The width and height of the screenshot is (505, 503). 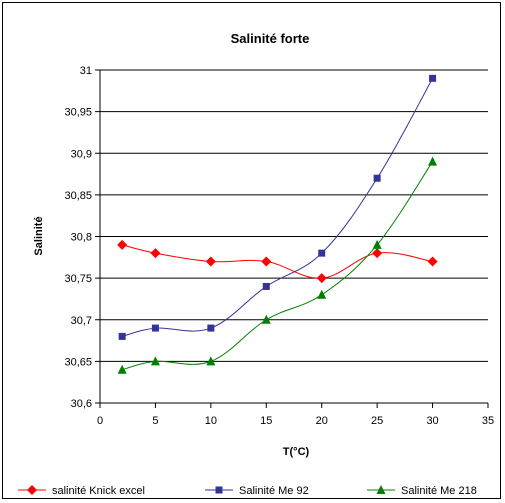 What do you see at coordinates (78, 113) in the screenshot?
I see `y-tick-label: 30,95` at bounding box center [78, 113].